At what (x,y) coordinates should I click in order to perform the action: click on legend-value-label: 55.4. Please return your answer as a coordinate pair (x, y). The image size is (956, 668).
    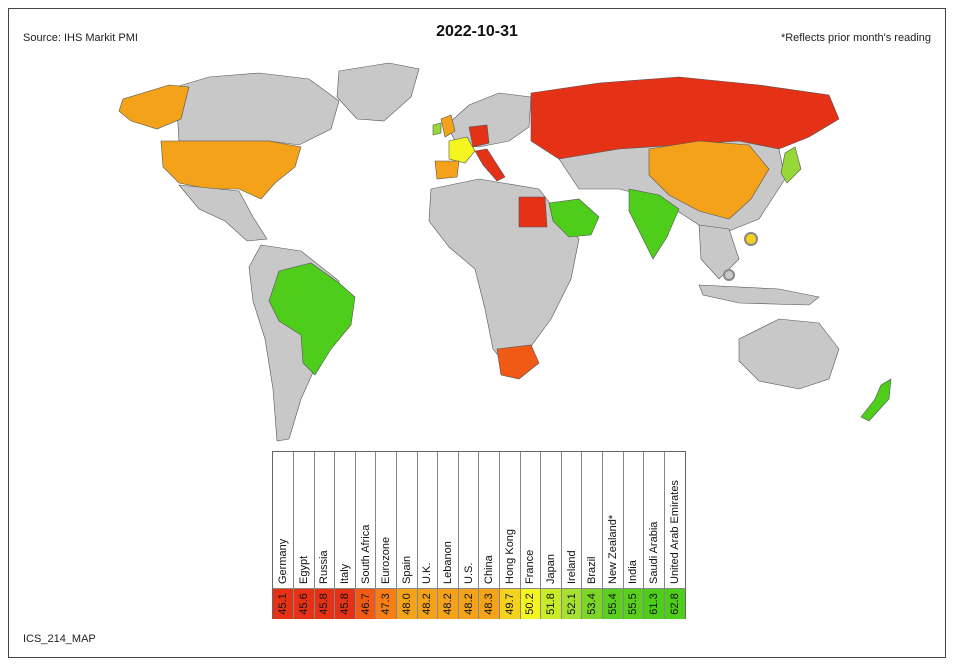
    Looking at the image, I should click on (612, 604).